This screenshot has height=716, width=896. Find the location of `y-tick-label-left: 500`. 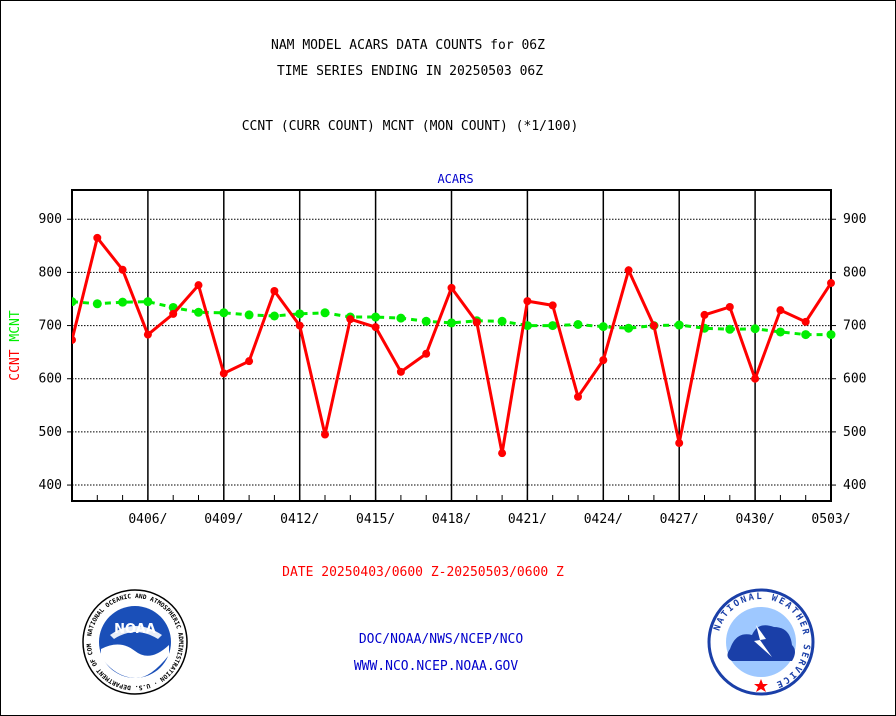

y-tick-label-left: 500 is located at coordinates (50, 432).